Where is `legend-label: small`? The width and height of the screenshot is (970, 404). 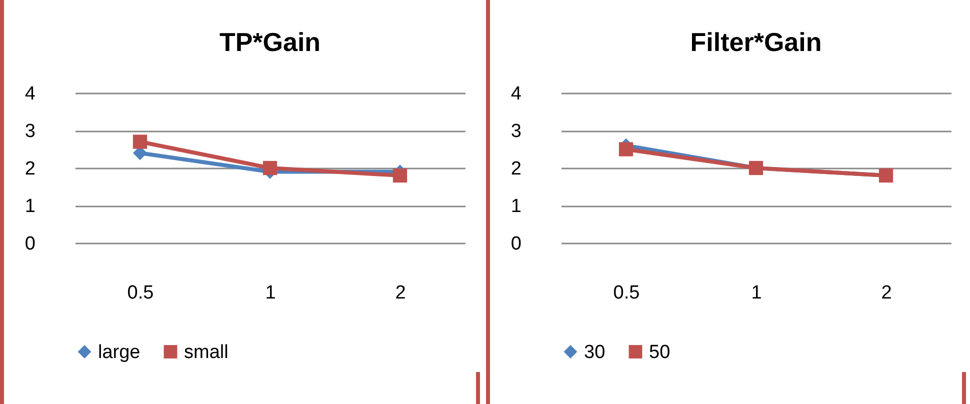 legend-label: small is located at coordinates (206, 352).